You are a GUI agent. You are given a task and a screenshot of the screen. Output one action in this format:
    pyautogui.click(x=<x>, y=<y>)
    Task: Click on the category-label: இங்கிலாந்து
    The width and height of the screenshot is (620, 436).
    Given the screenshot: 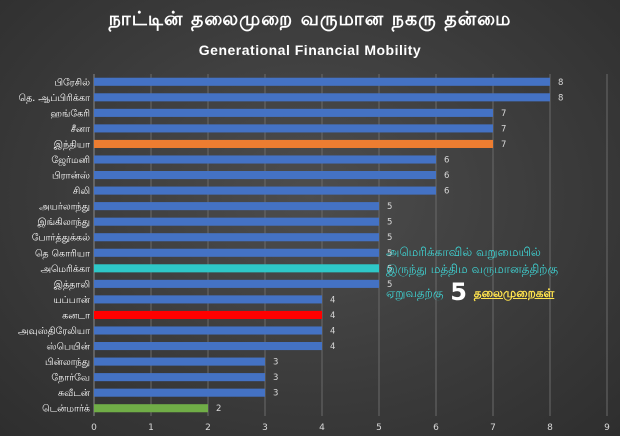 What is the action you would take?
    pyautogui.click(x=63, y=222)
    